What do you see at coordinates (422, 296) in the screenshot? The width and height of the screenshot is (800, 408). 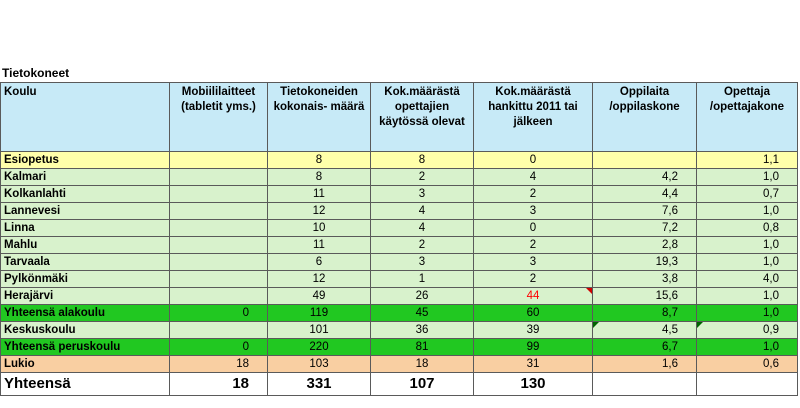 I see `cell-opettajat: 26` at bounding box center [422, 296].